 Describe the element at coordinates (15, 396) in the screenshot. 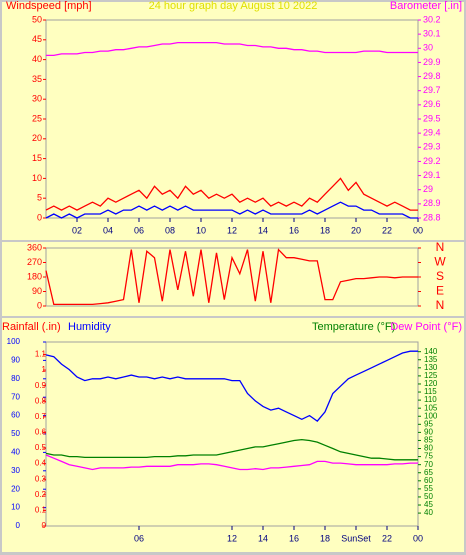

I see `y-tick-label: 70` at that location.